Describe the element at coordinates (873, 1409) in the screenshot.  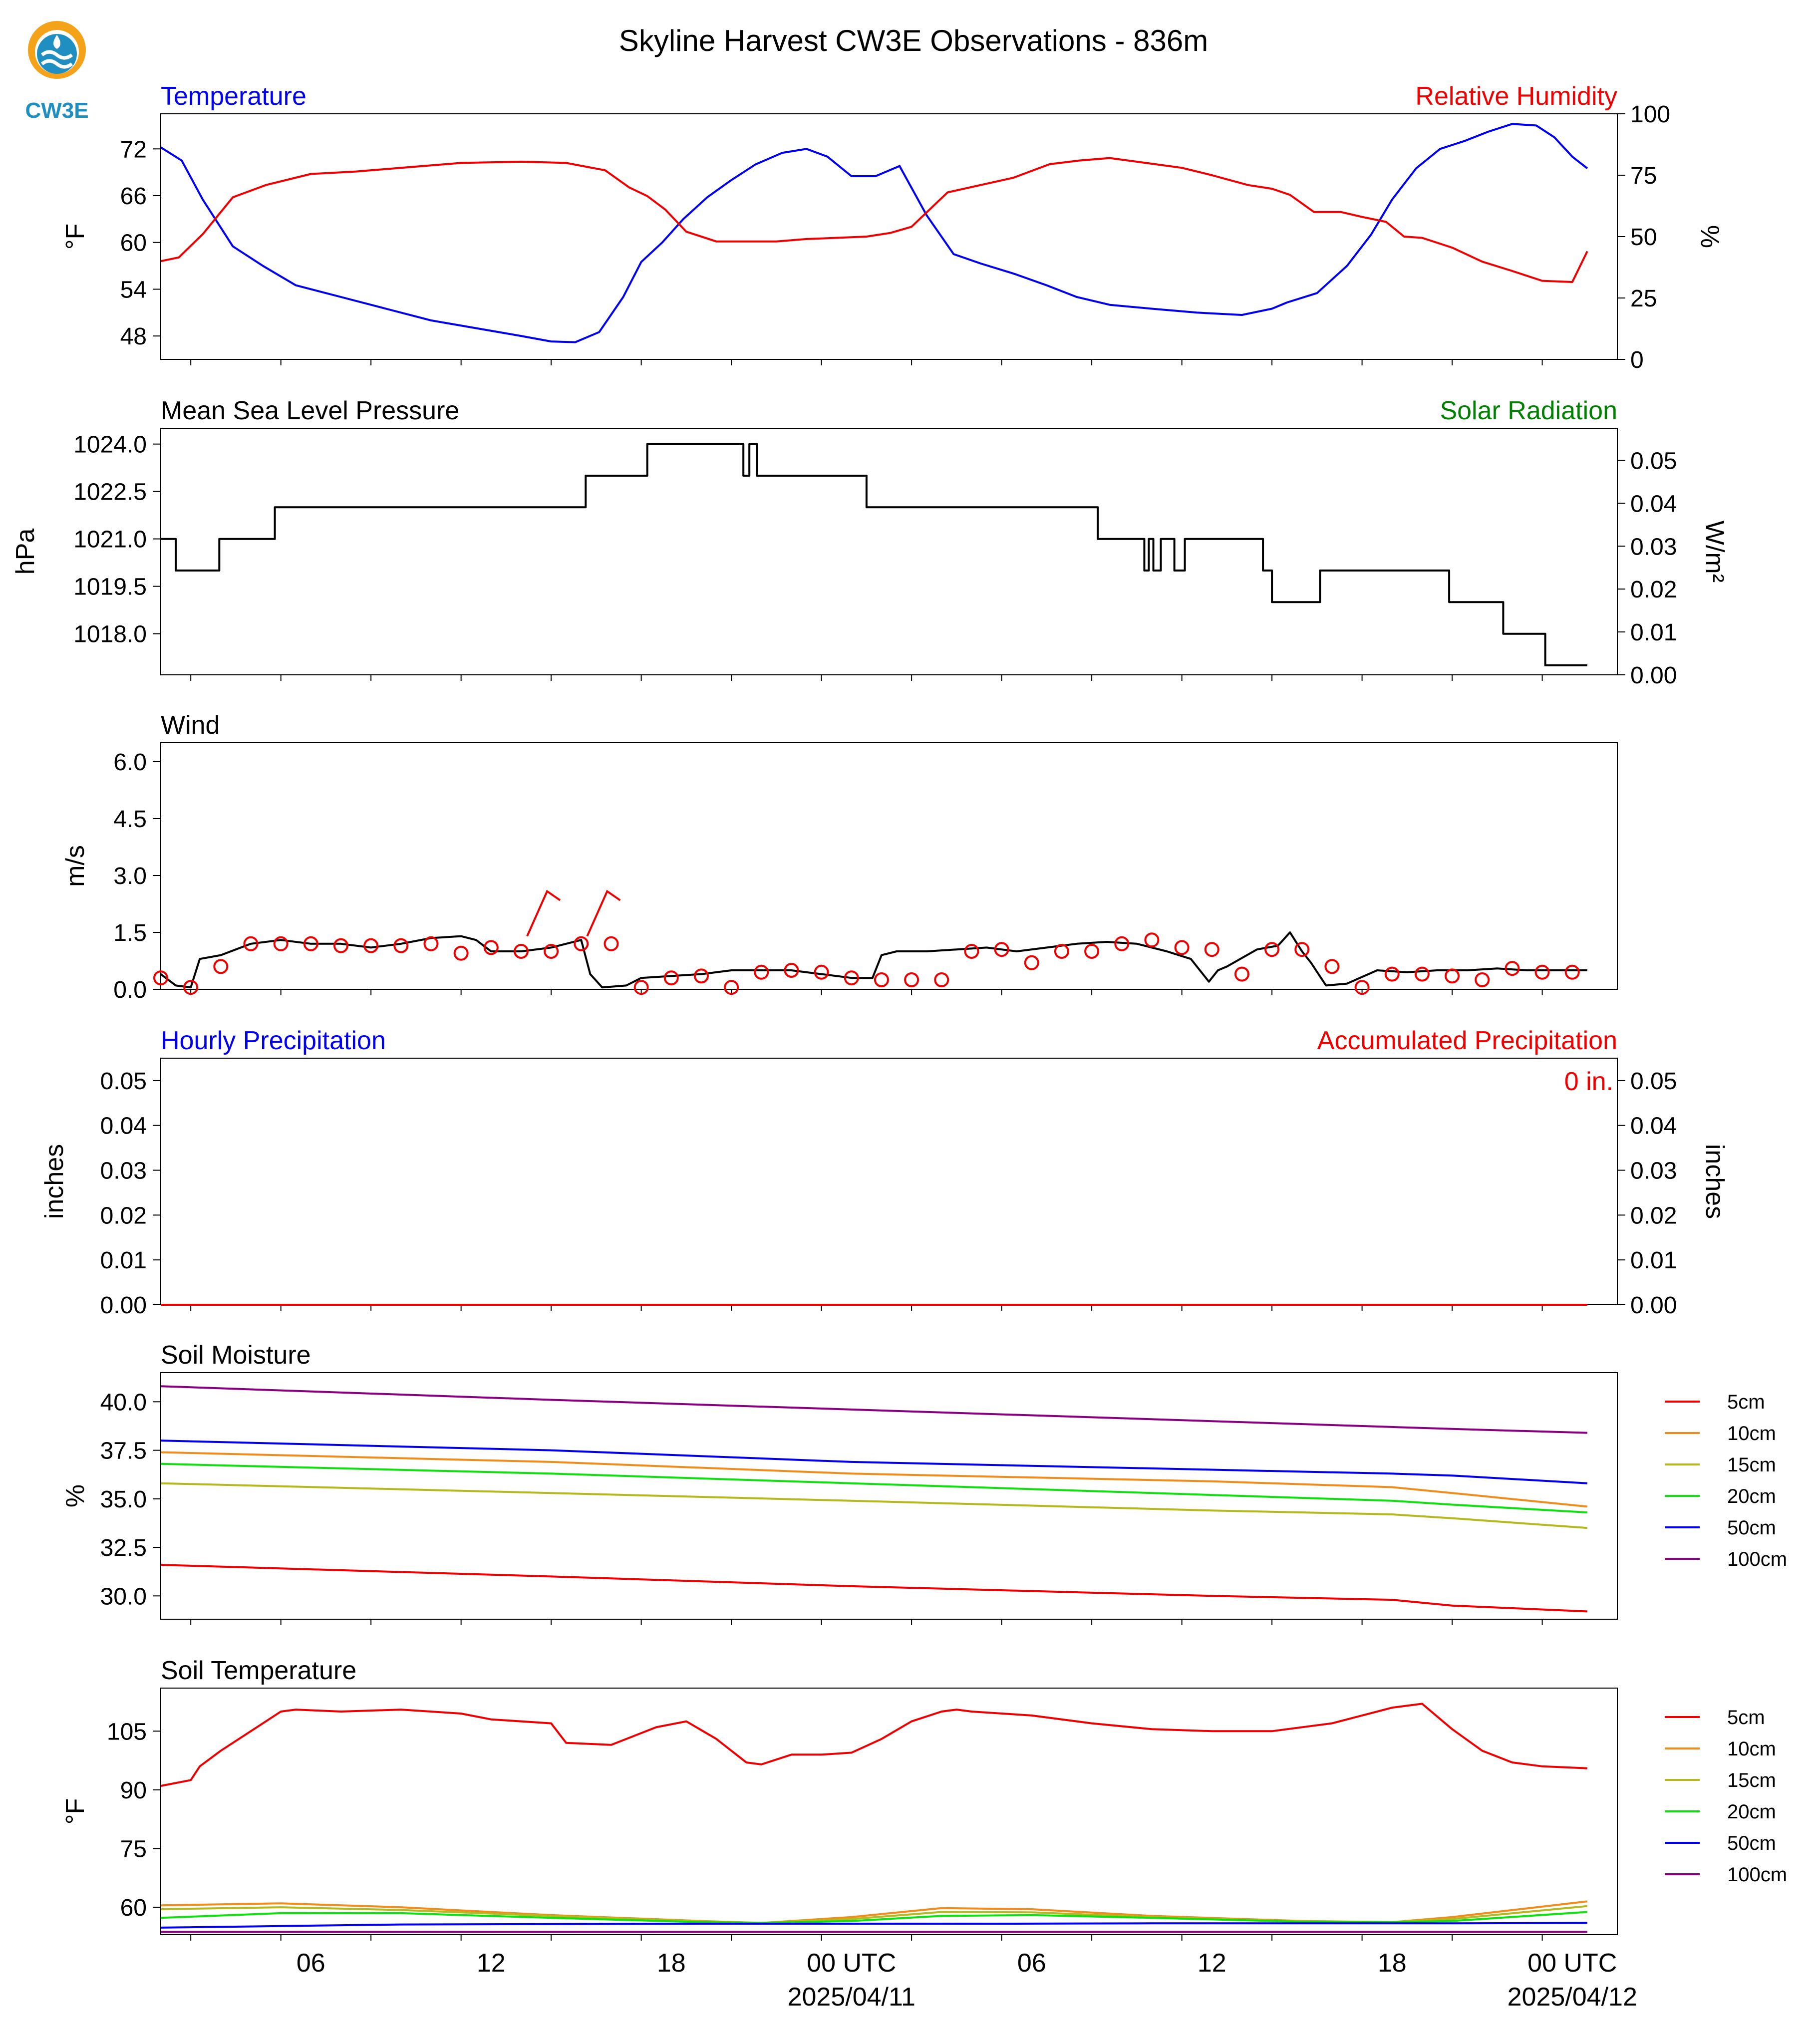
I see `series-100cm` at that location.